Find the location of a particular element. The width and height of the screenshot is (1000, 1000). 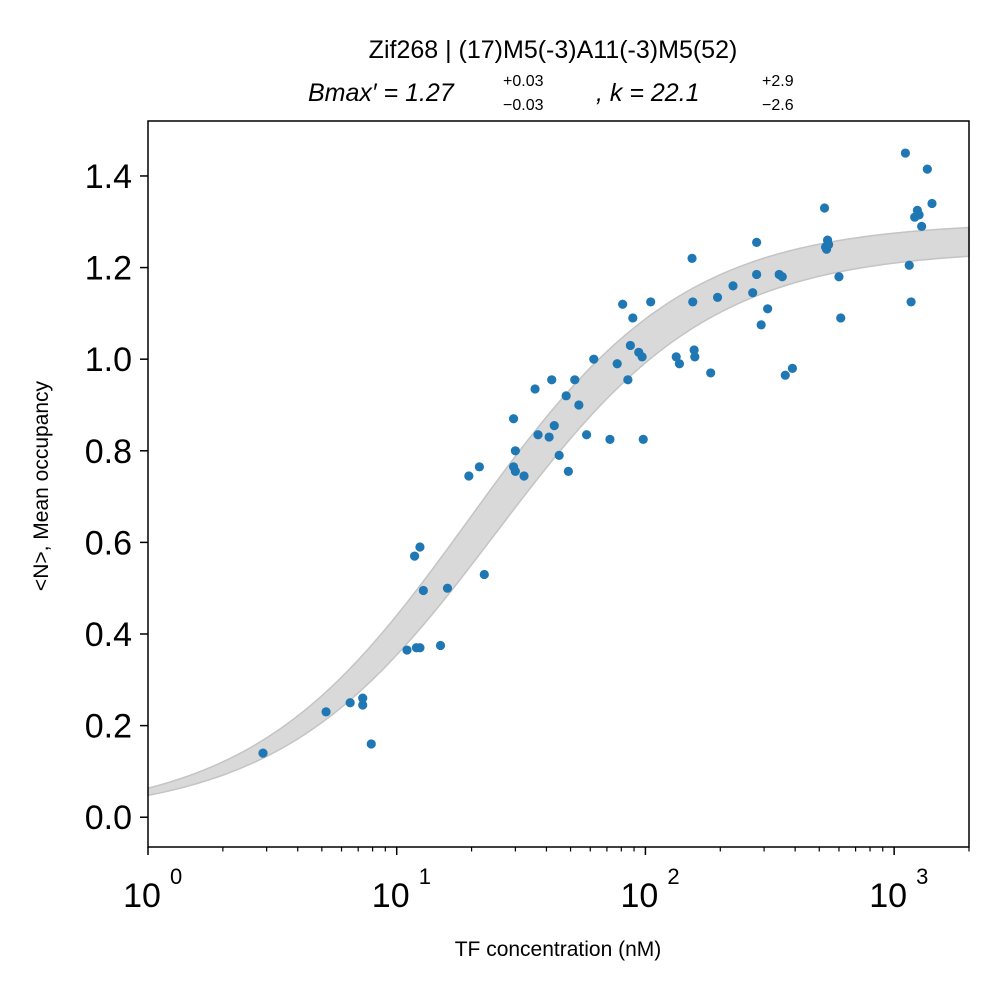

x-axis-label: TF concentration (nM) is located at coordinates (558, 949).